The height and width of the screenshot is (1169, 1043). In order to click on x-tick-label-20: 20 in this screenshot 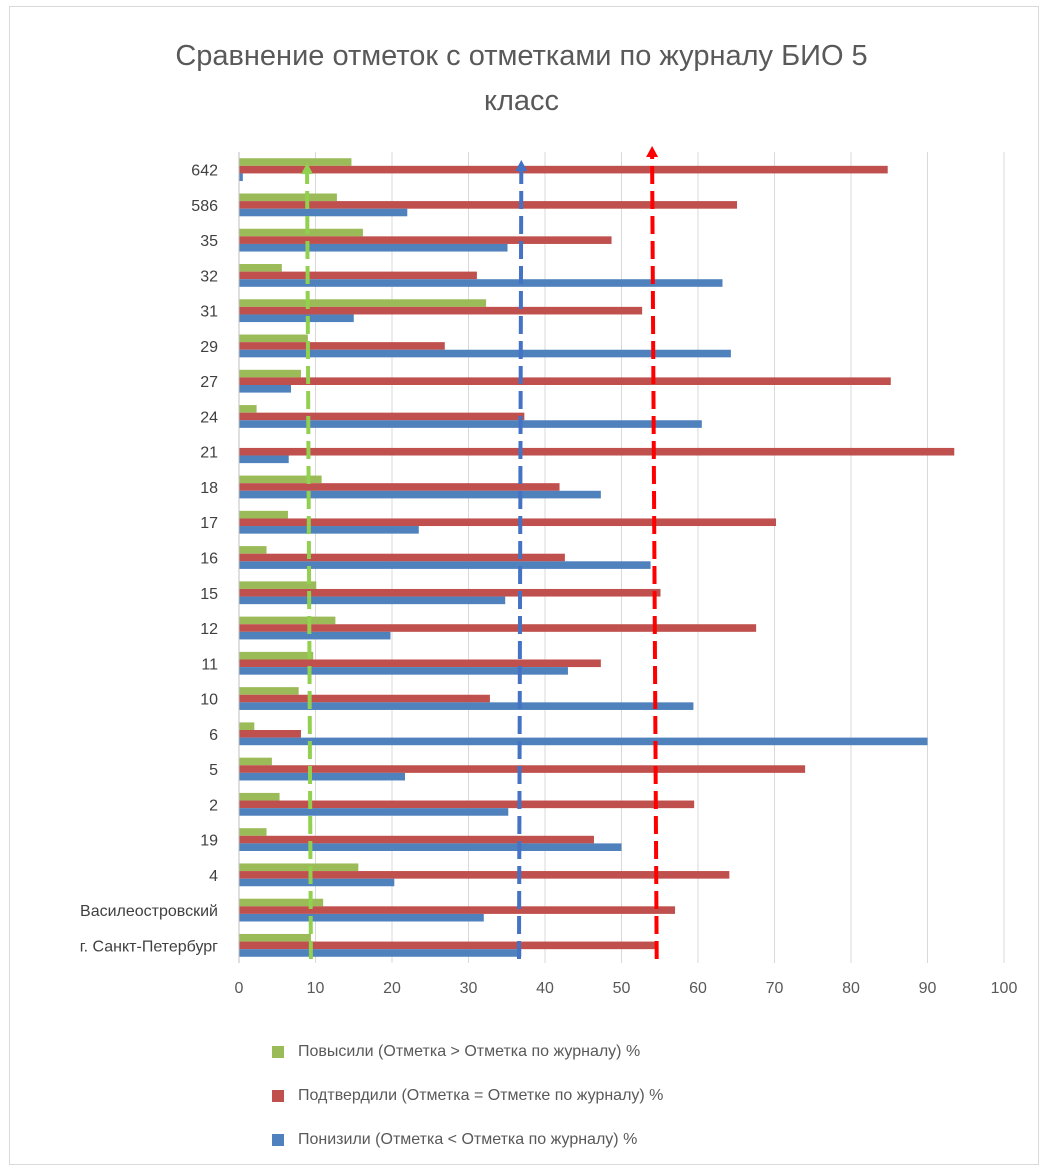, I will do `click(392, 988)`.